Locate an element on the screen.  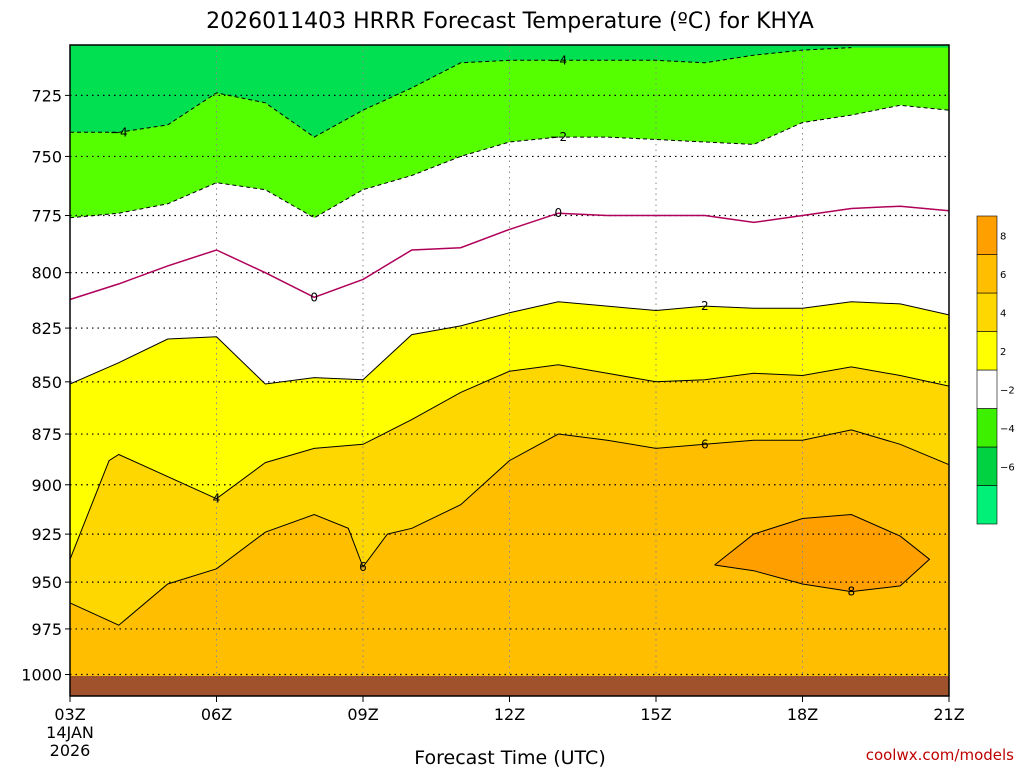
band-8-plus is located at coordinates (822, 553).